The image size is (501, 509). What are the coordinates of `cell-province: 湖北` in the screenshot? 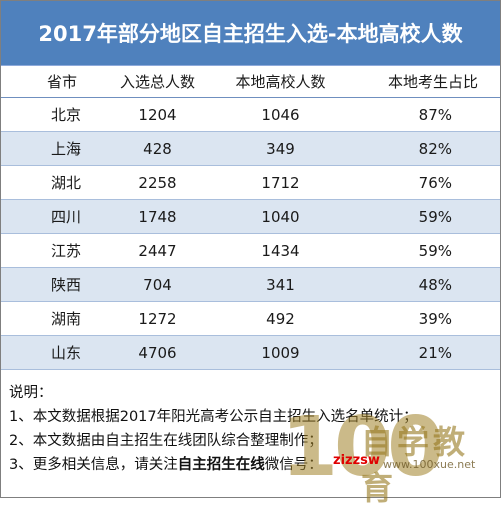 It's located at (51, 182).